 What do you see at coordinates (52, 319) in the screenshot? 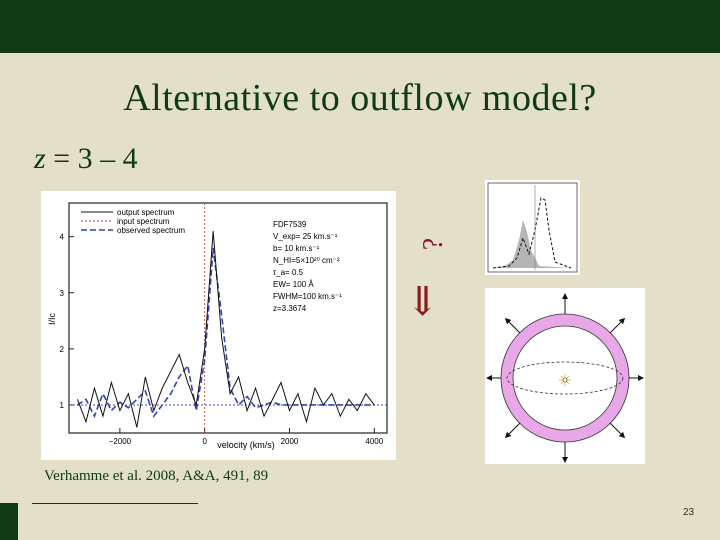
I see `y-axis-label: I/Ic` at bounding box center [52, 319].